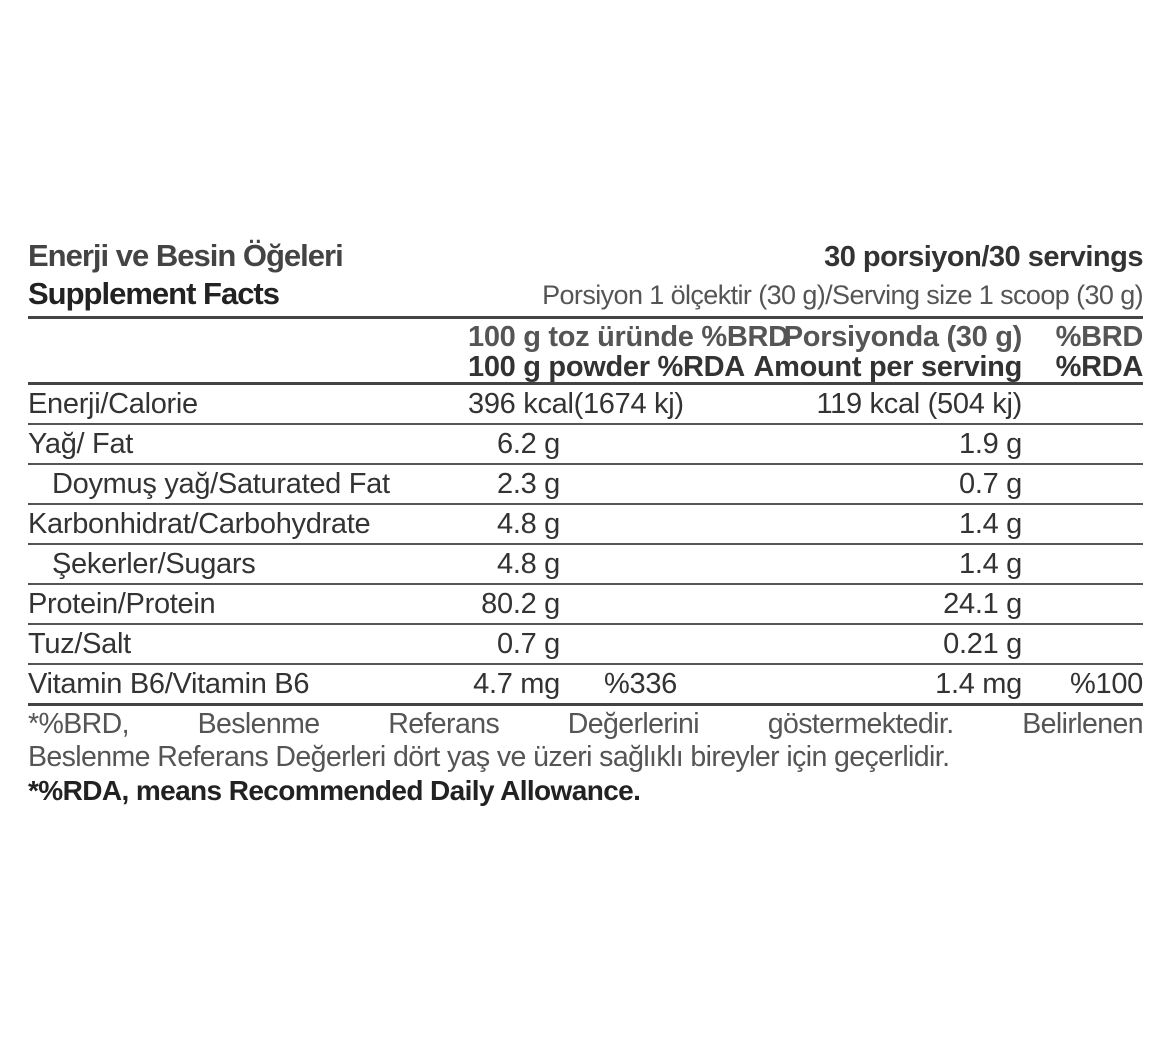  Describe the element at coordinates (983, 257) in the screenshot. I see `servings-count: 30 porsiyon/30 servings` at that location.